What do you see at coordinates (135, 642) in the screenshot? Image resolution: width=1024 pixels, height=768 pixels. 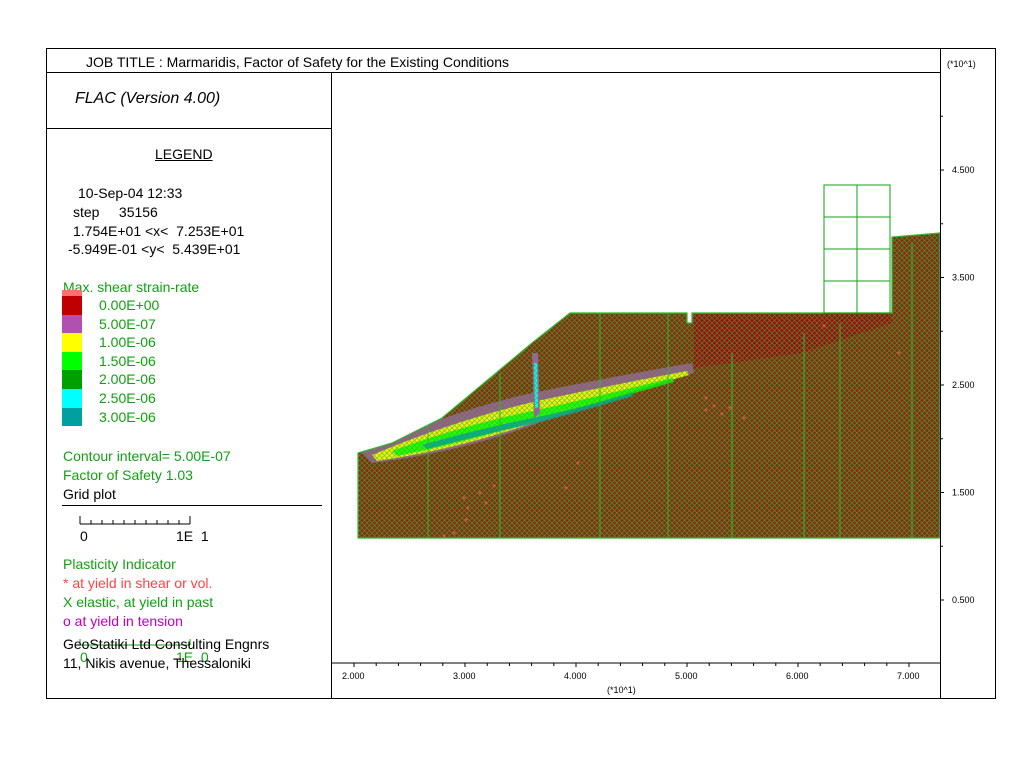 I see `plasticity-scale-bar` at bounding box center [135, 642].